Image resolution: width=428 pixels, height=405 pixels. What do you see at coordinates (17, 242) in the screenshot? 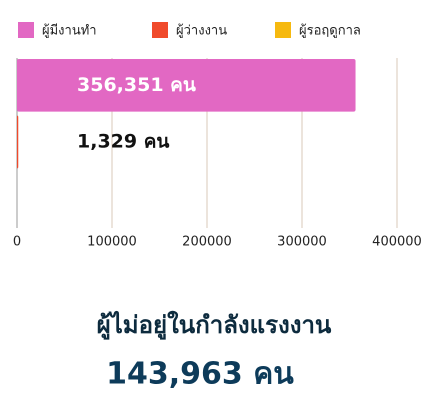
I see `x-tick-label: 0` at bounding box center [17, 242].